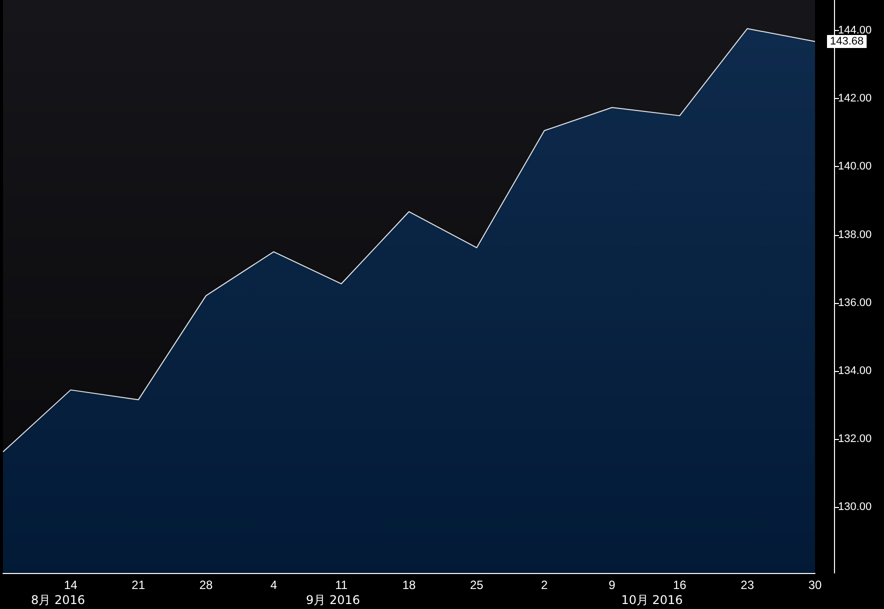 Image resolution: width=884 pixels, height=609 pixels. Describe the element at coordinates (747, 585) in the screenshot. I see `x-tick-label: 23` at that location.